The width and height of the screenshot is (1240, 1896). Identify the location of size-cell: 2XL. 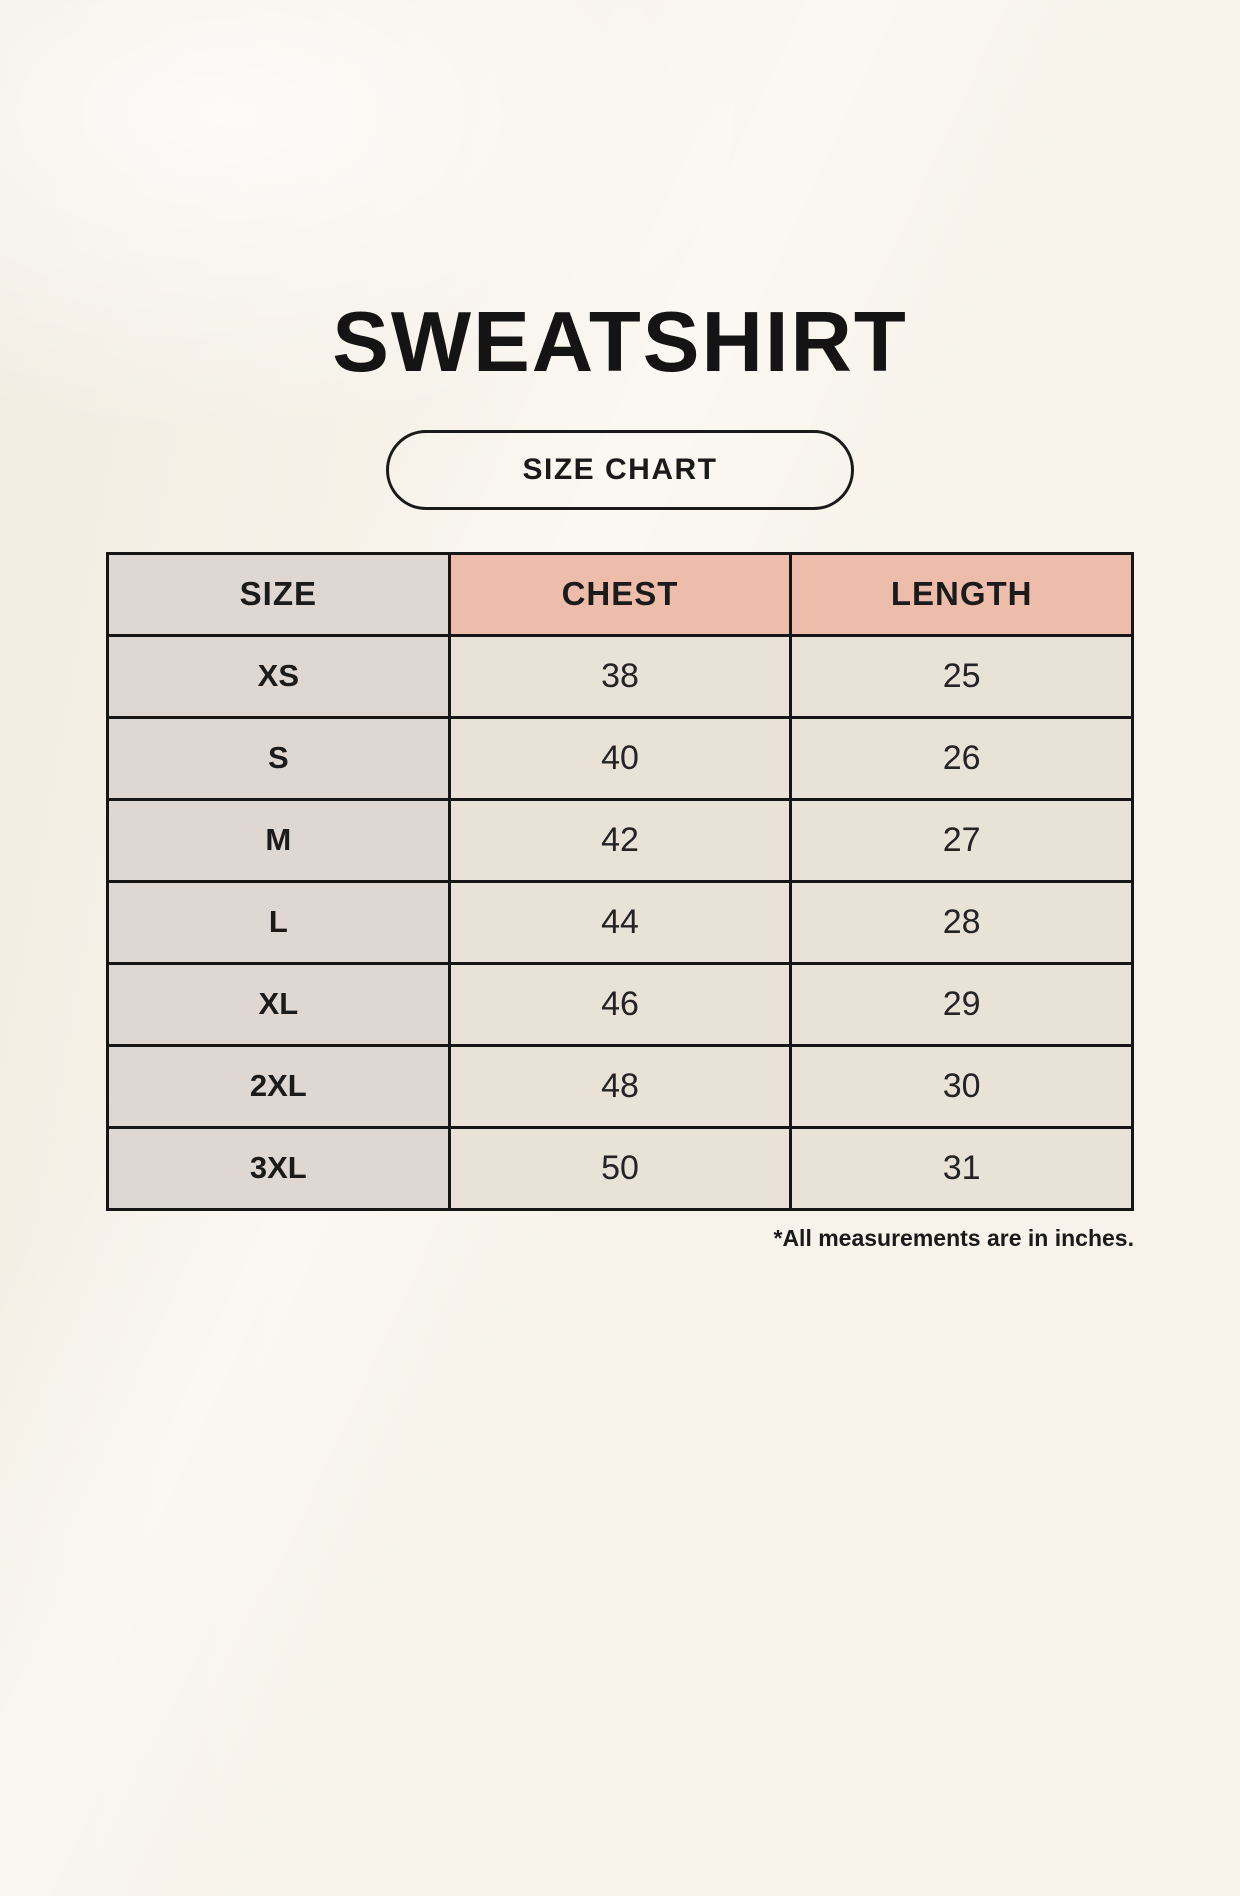
(278, 1086).